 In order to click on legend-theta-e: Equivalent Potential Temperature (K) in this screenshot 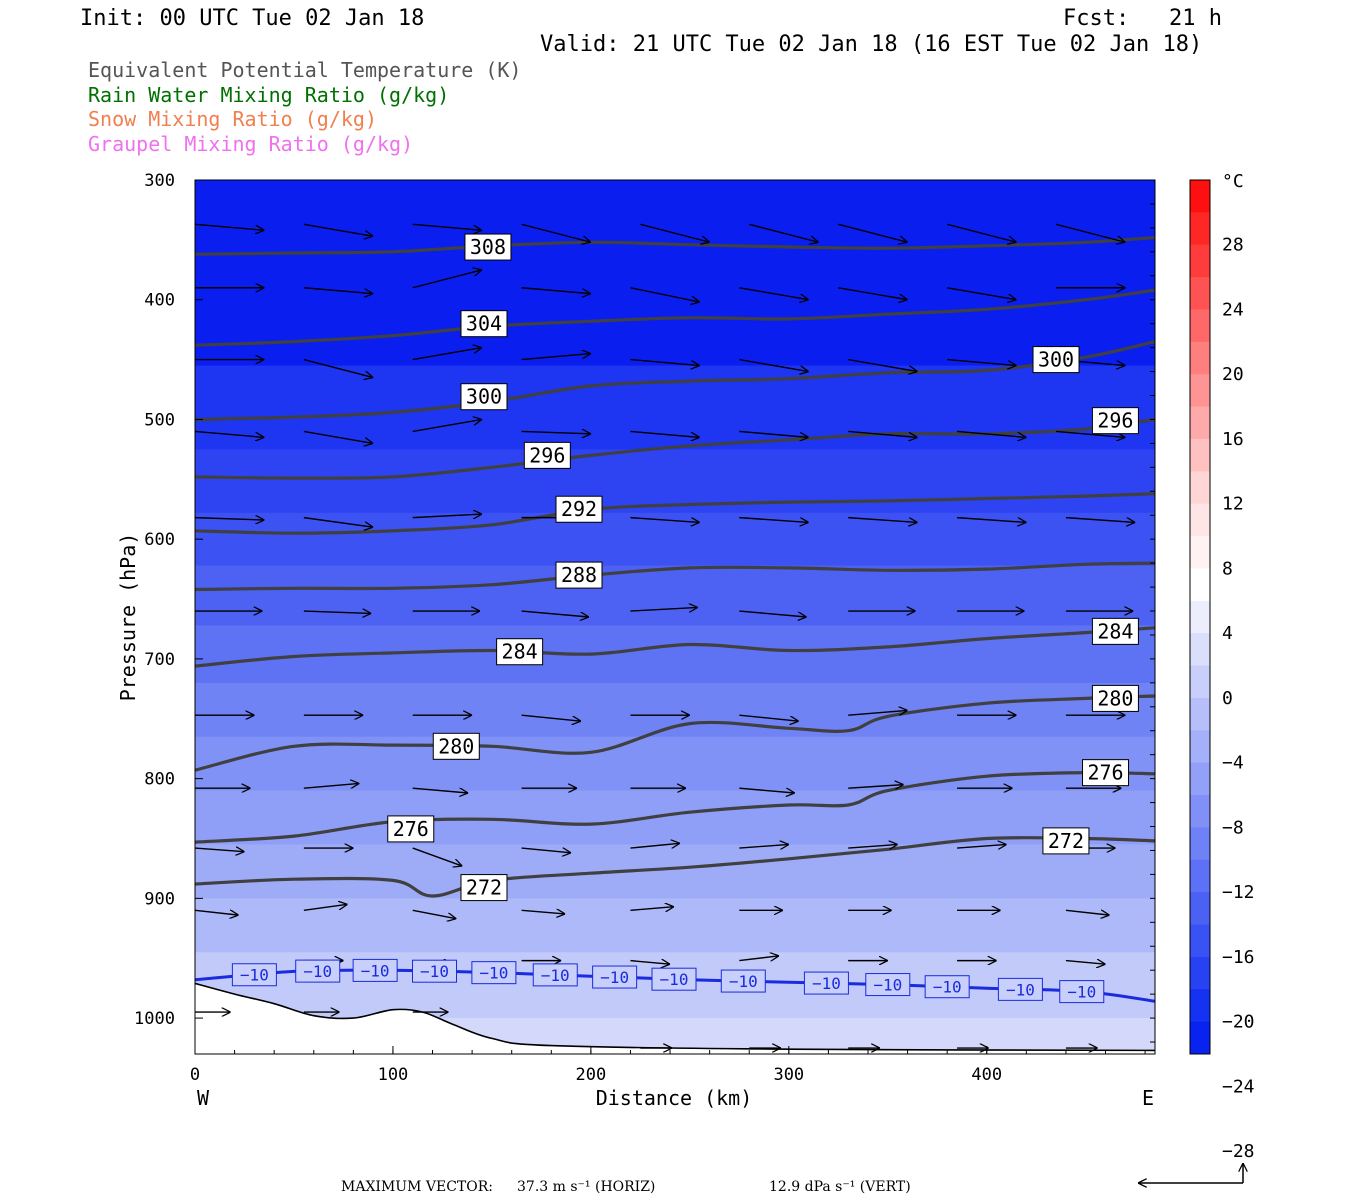, I will do `click(304, 70)`.